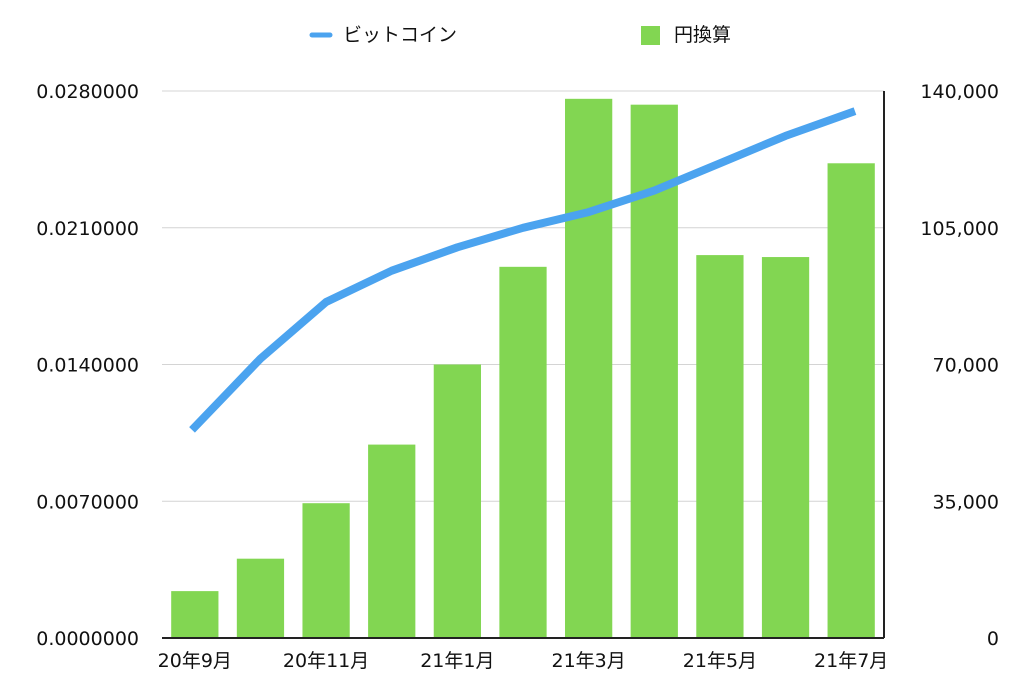 The image size is (1024, 681). What do you see at coordinates (959, 229) in the screenshot?
I see `y-right-tick-label: 105,000` at bounding box center [959, 229].